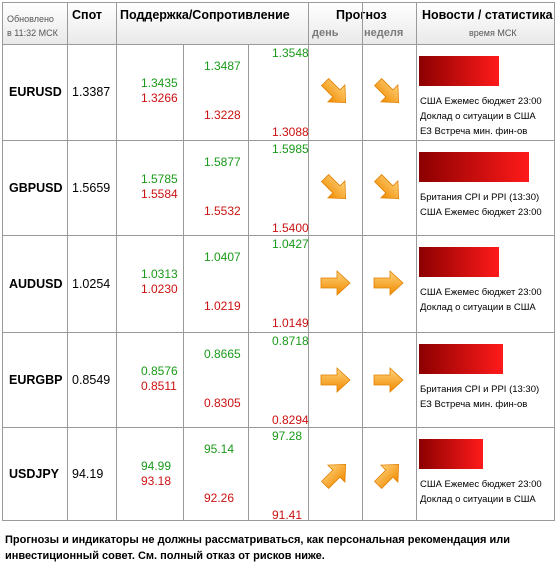 This screenshot has width=558, height=567. What do you see at coordinates (91, 92) in the screenshot?
I see `spot-price: 1.3387` at bounding box center [91, 92].